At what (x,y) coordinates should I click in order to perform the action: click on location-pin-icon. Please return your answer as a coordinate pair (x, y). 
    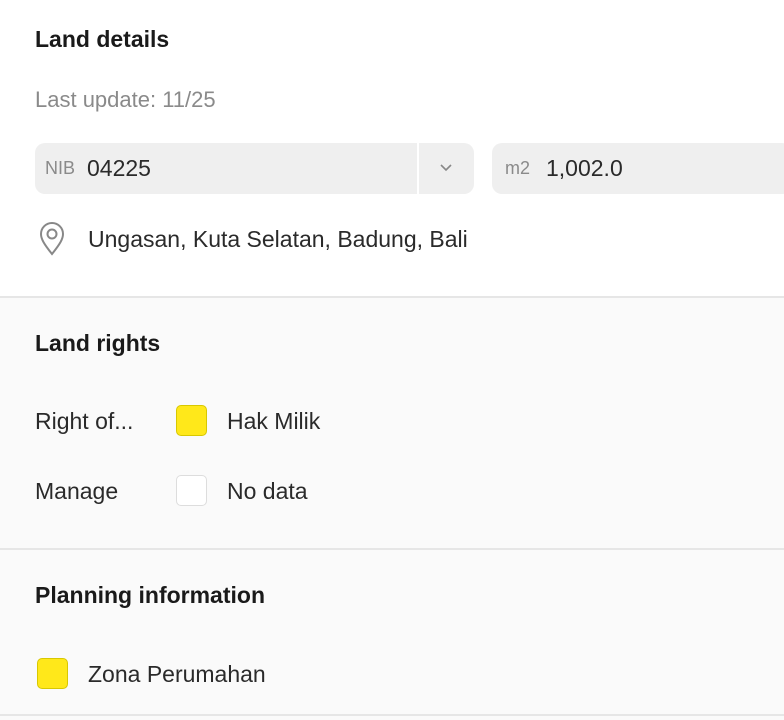
    Looking at the image, I should click on (52, 239).